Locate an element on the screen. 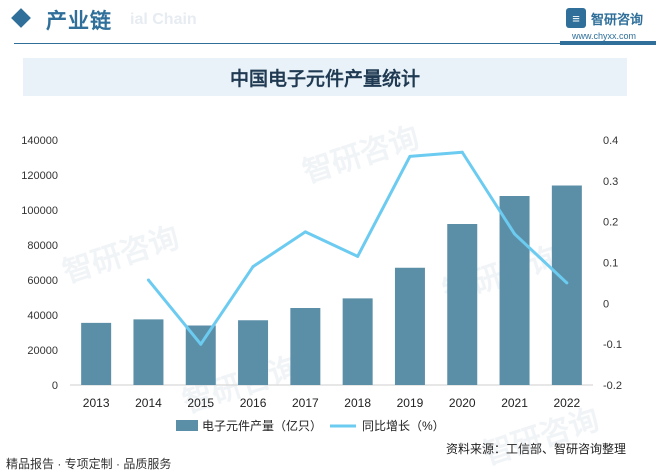 The width and height of the screenshot is (656, 474). footer-tagline: 精品报告 · 专项定制 · 品质服务 is located at coordinates (89, 464).